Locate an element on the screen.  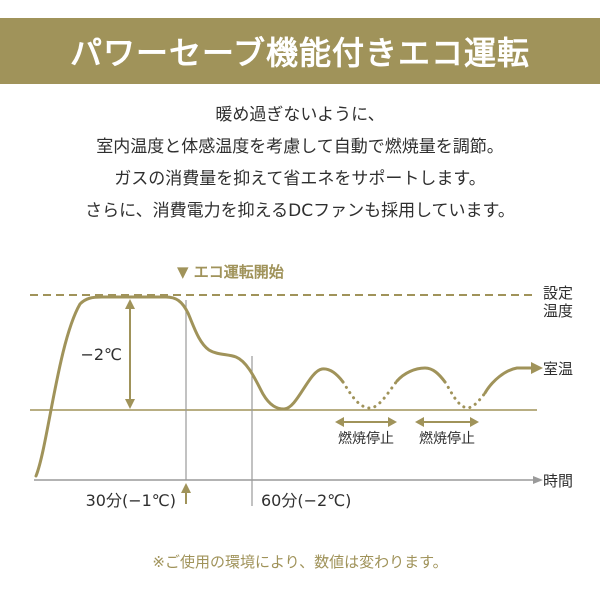
time-axis-arrow-icon is located at coordinates (538, 480).